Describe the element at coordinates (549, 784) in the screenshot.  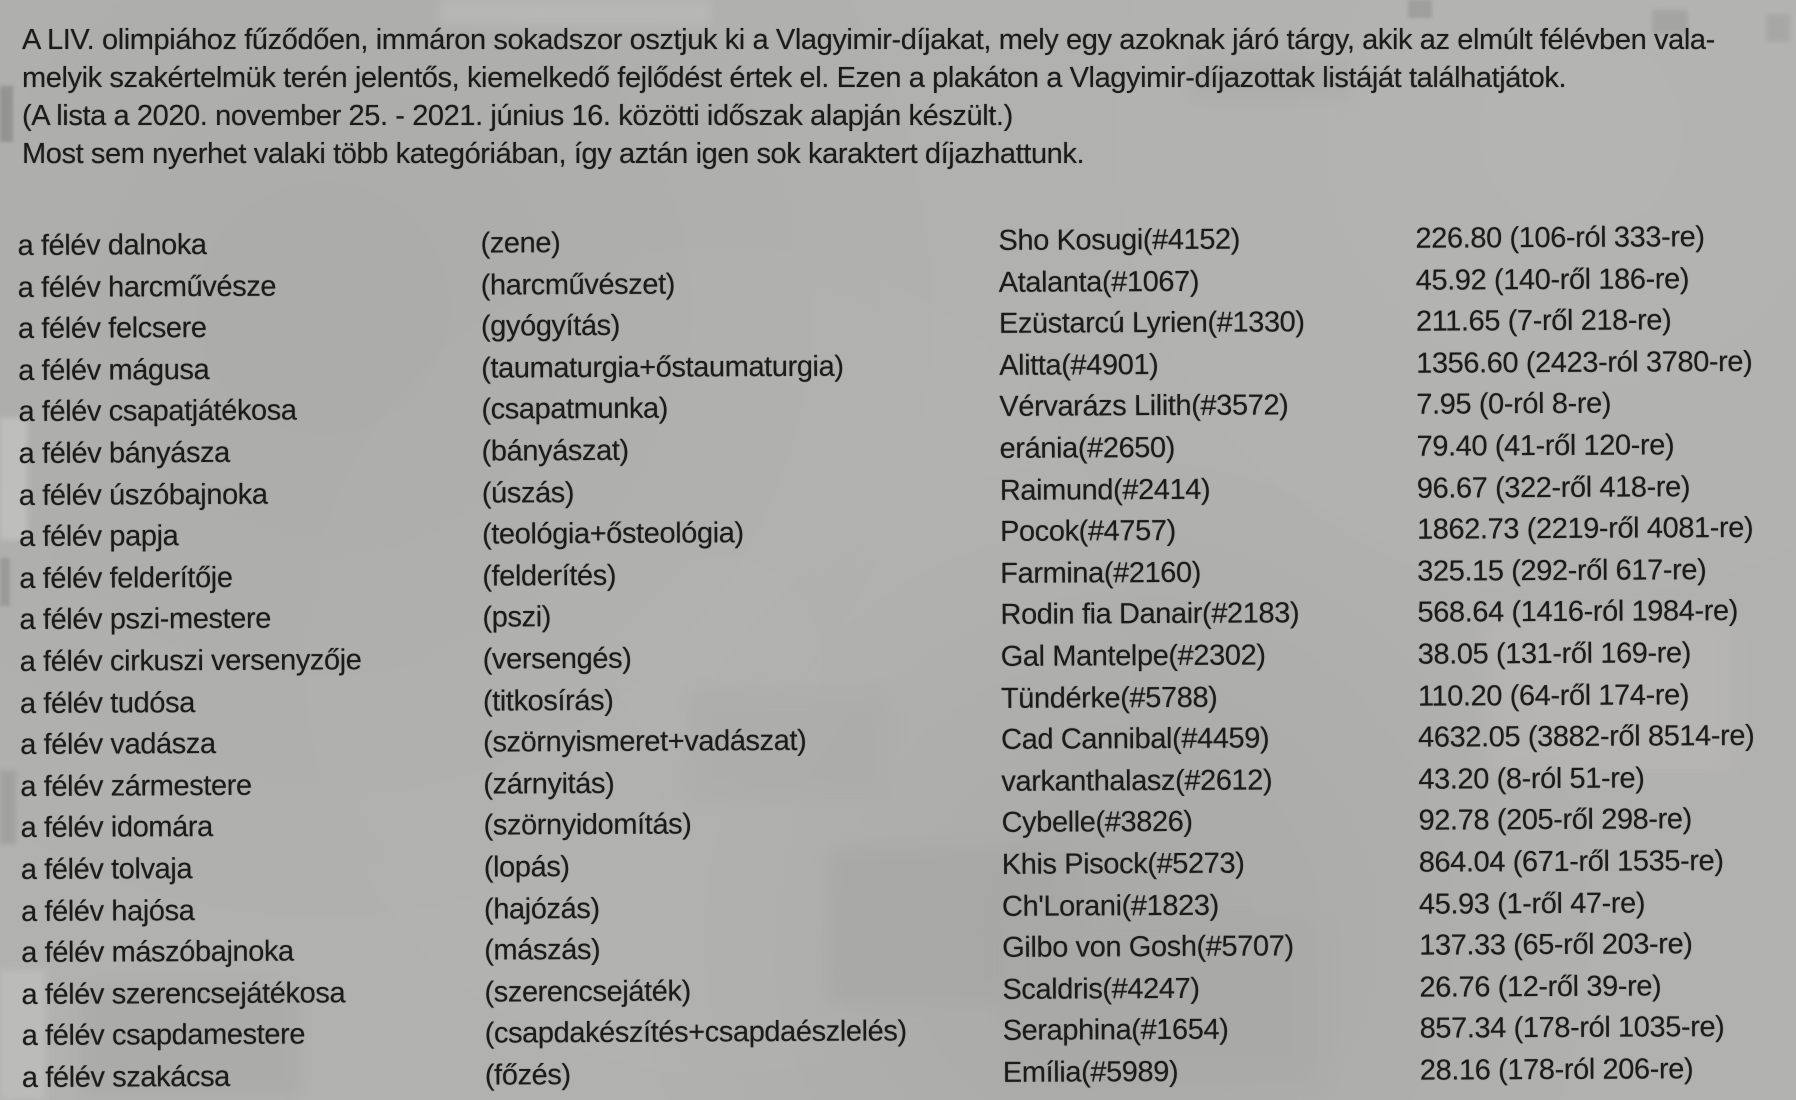
I see `award-category: (zárnyitás)` at that location.